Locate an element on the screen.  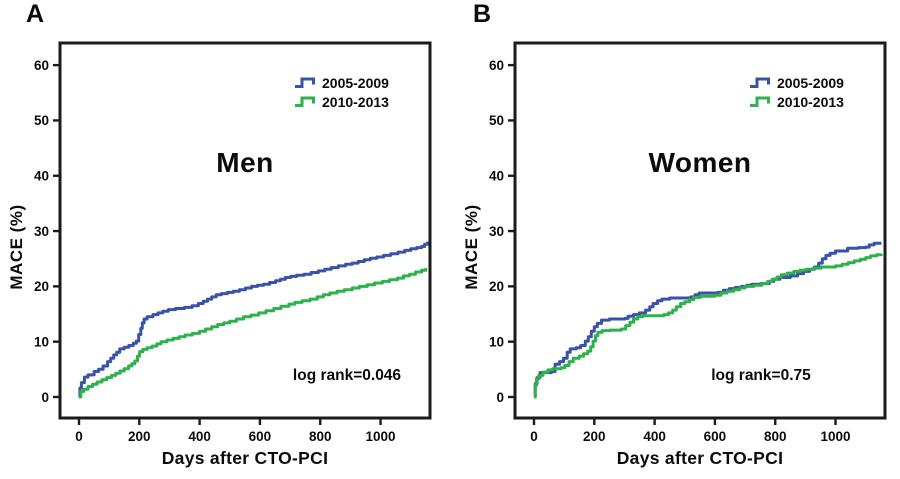
panel-letter-b: B is located at coordinates (482, 14).